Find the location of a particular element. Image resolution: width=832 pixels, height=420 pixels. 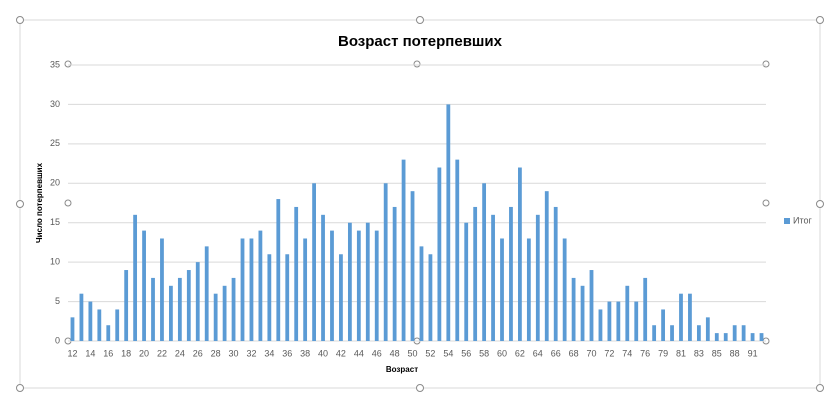

x-tick-label: 18 is located at coordinates (126, 353).